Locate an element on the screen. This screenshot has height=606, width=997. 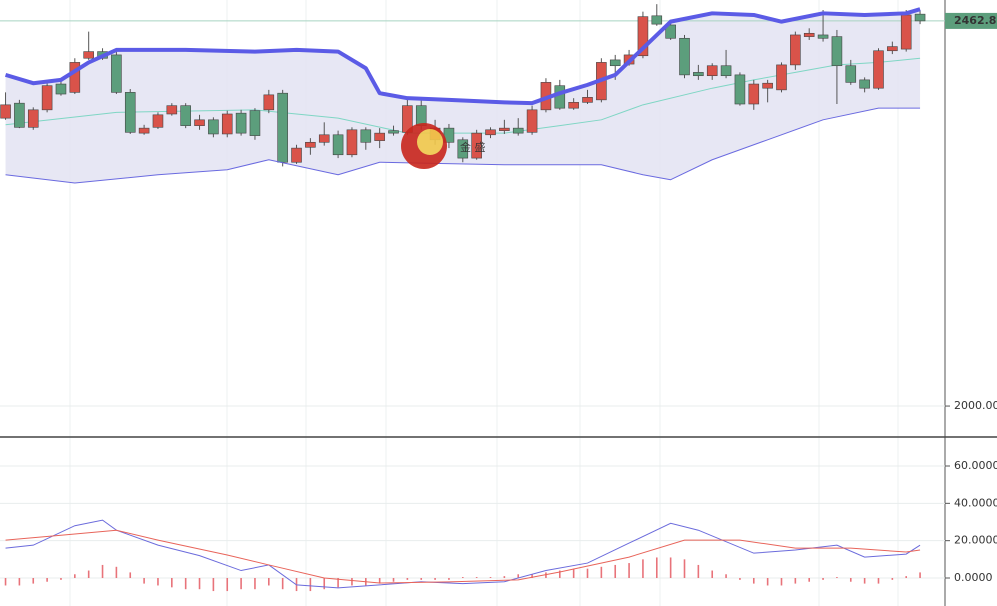
y-tick-label: 0.0000 is located at coordinates (973, 577).